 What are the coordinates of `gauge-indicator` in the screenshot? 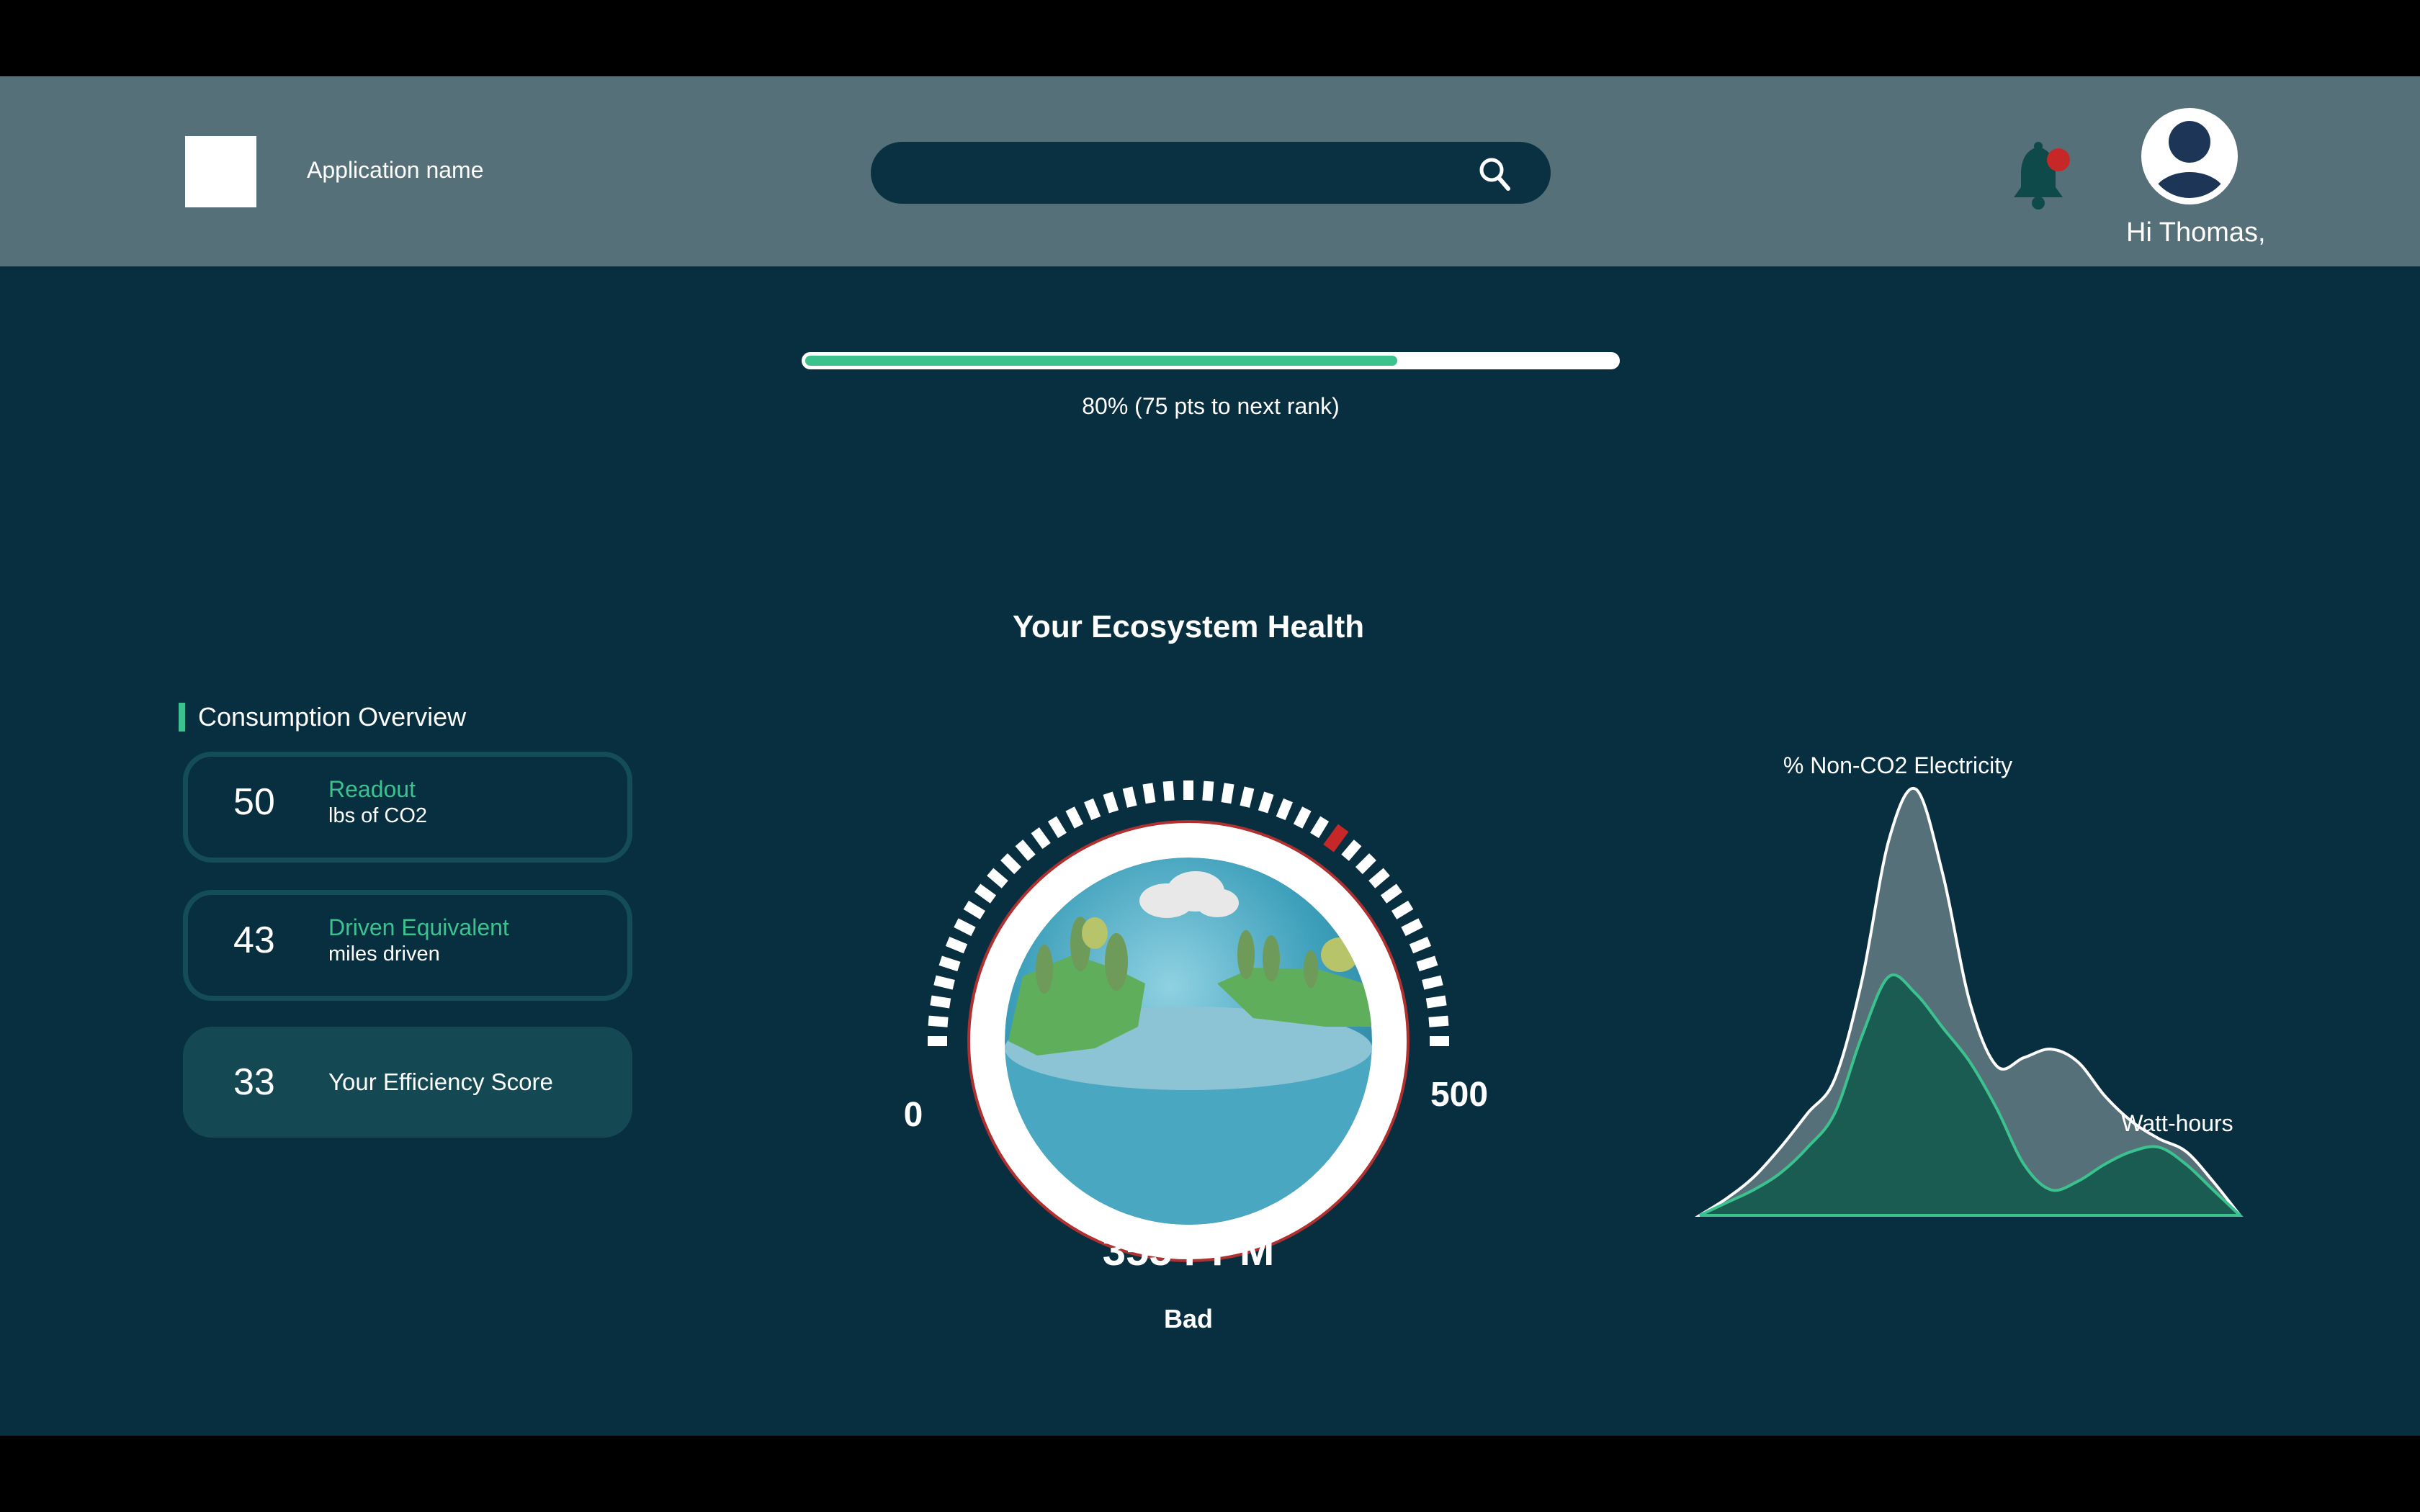 It's located at (1336, 838).